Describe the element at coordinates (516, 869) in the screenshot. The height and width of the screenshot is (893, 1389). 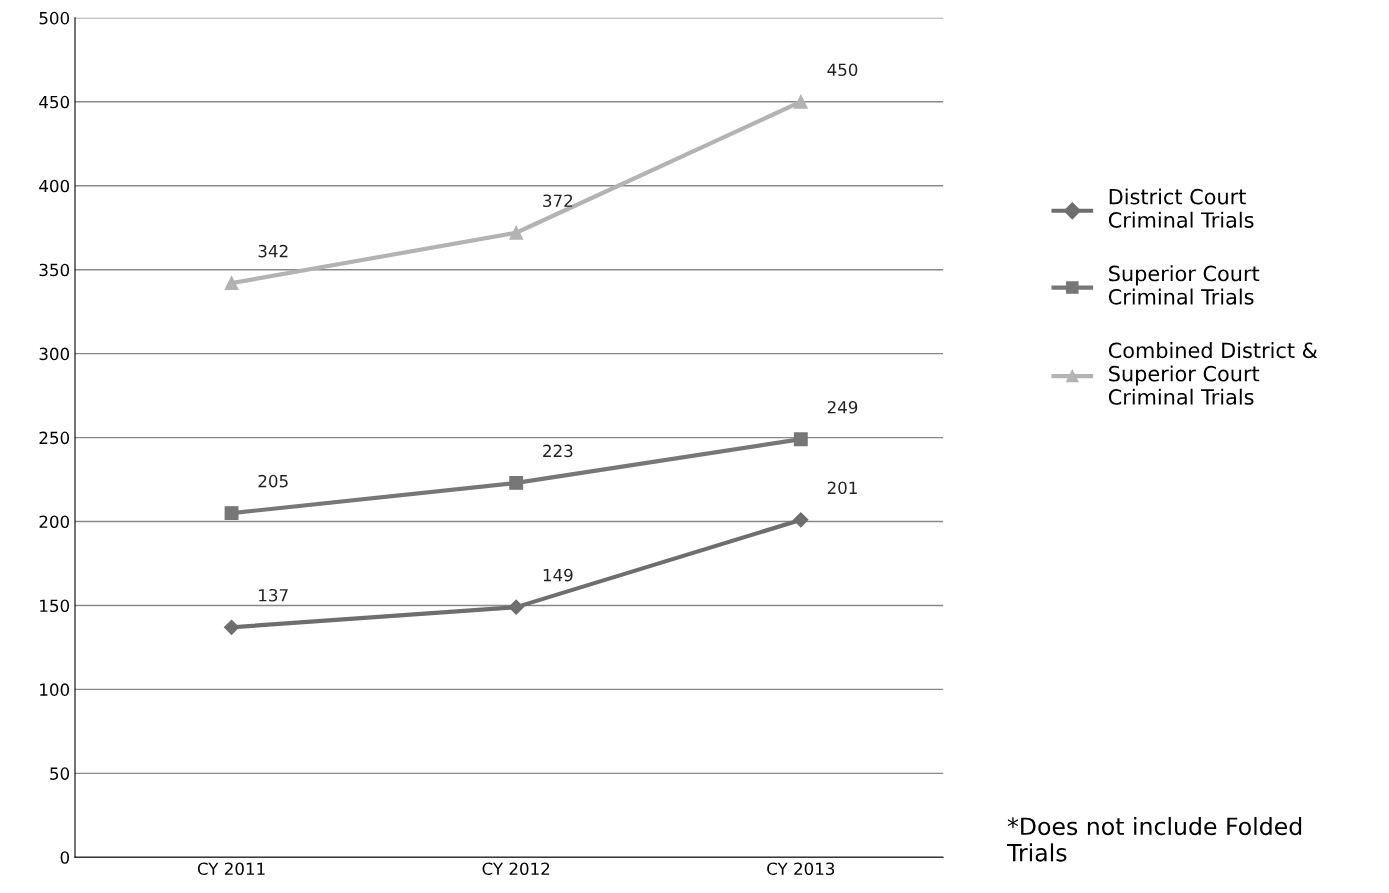
I see `x-tick-label: CY 2012` at that location.